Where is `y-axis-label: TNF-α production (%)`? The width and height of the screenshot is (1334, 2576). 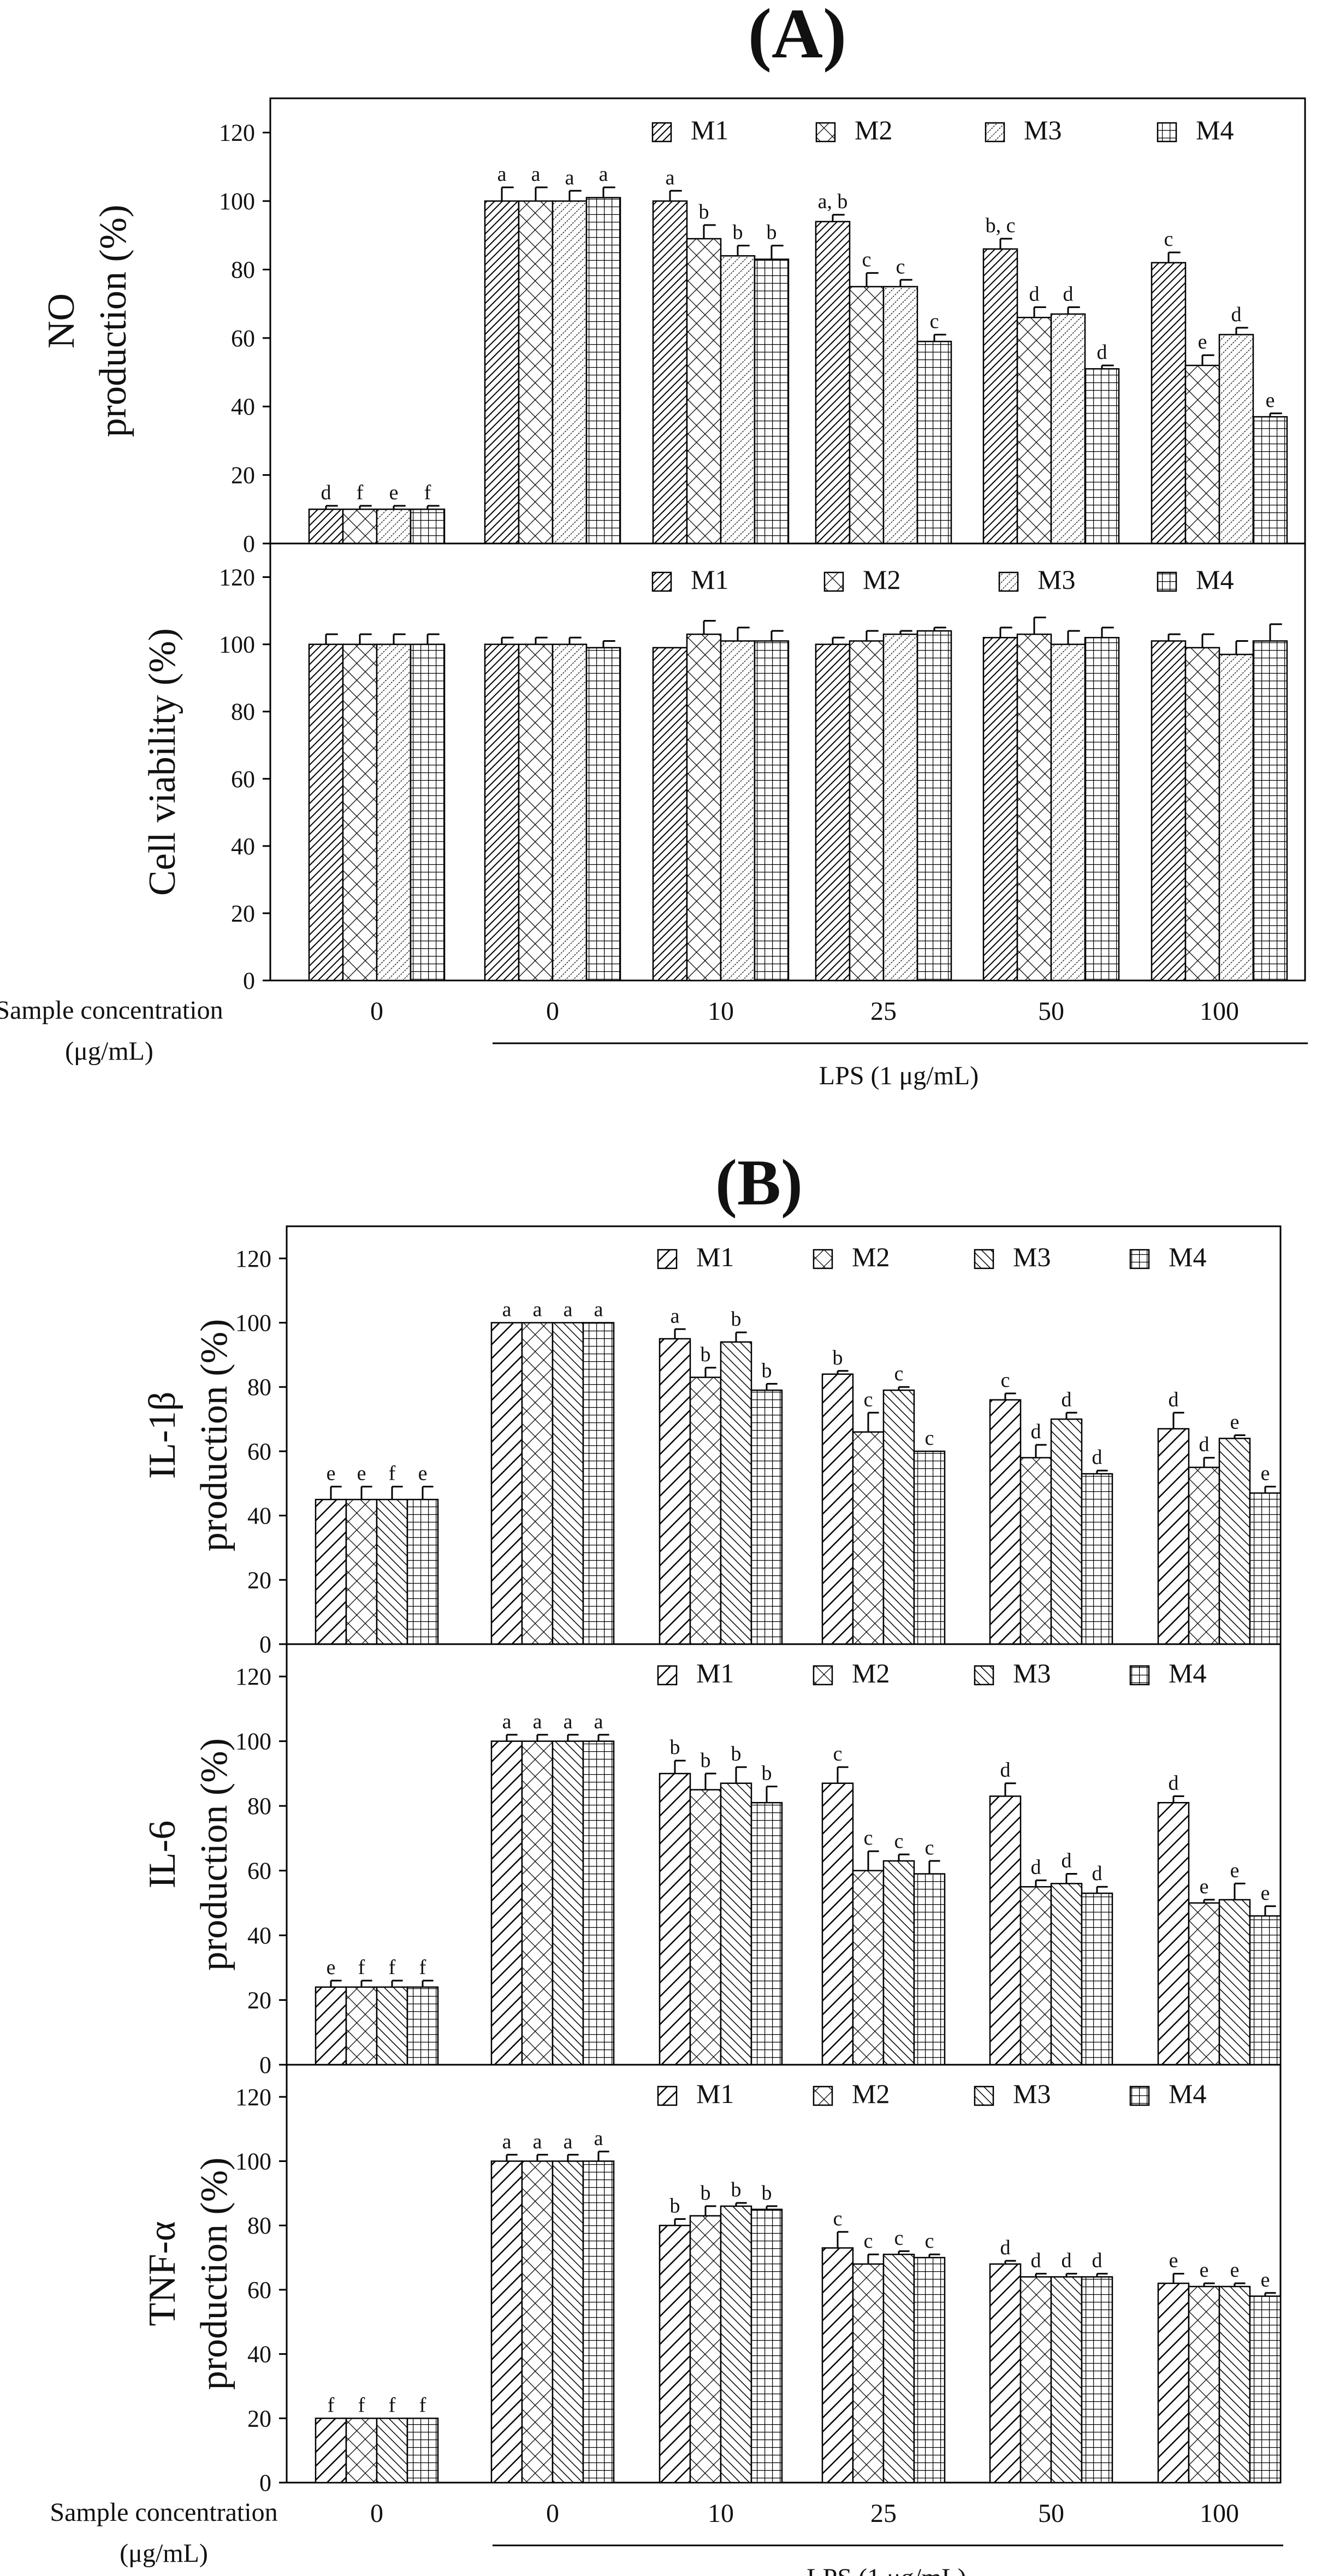 y-axis-label: TNF-α production (%) is located at coordinates (188, 2274).